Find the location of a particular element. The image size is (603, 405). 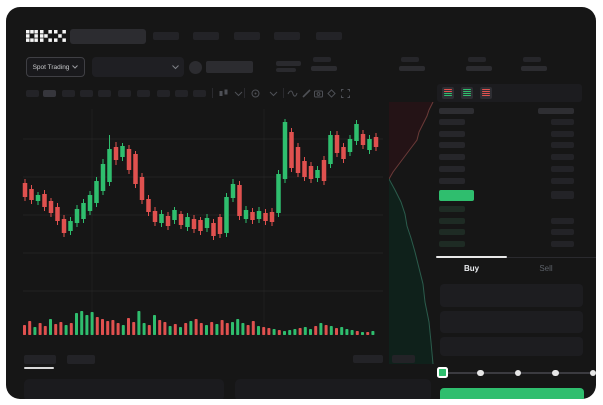

view-asks-only-icon is located at coordinates (486, 93).